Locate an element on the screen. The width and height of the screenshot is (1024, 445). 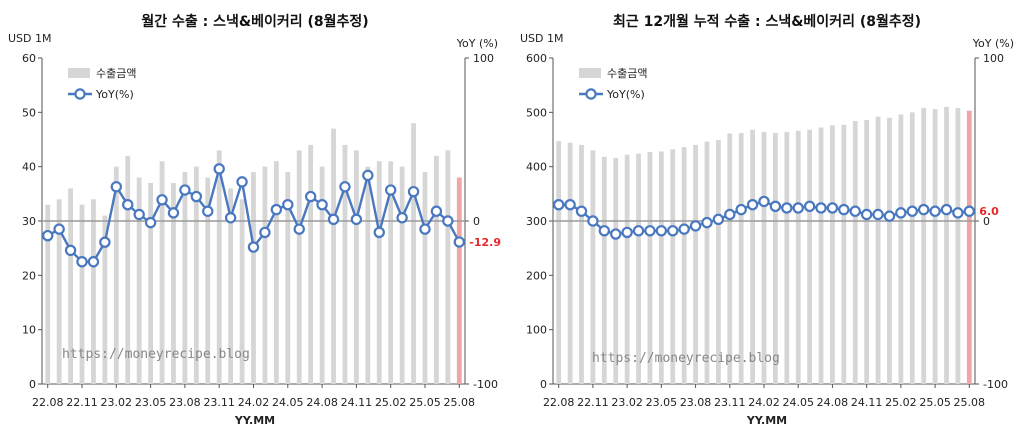
left-tick-label-monthly: 50 is located at coordinates (29, 112).